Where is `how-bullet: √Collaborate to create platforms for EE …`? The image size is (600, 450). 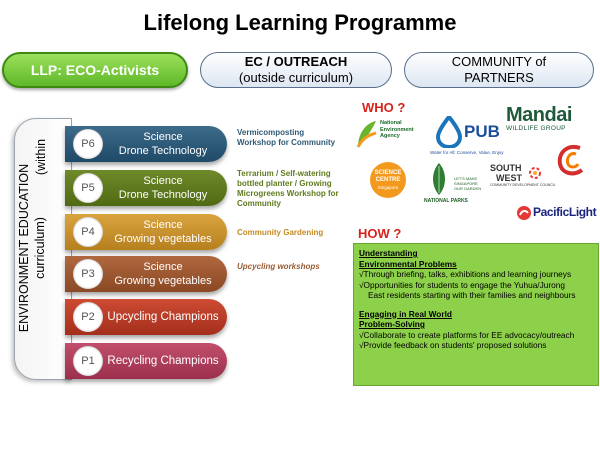
how-bullet: √Collaborate to create platforms for EE … is located at coordinates (467, 334).